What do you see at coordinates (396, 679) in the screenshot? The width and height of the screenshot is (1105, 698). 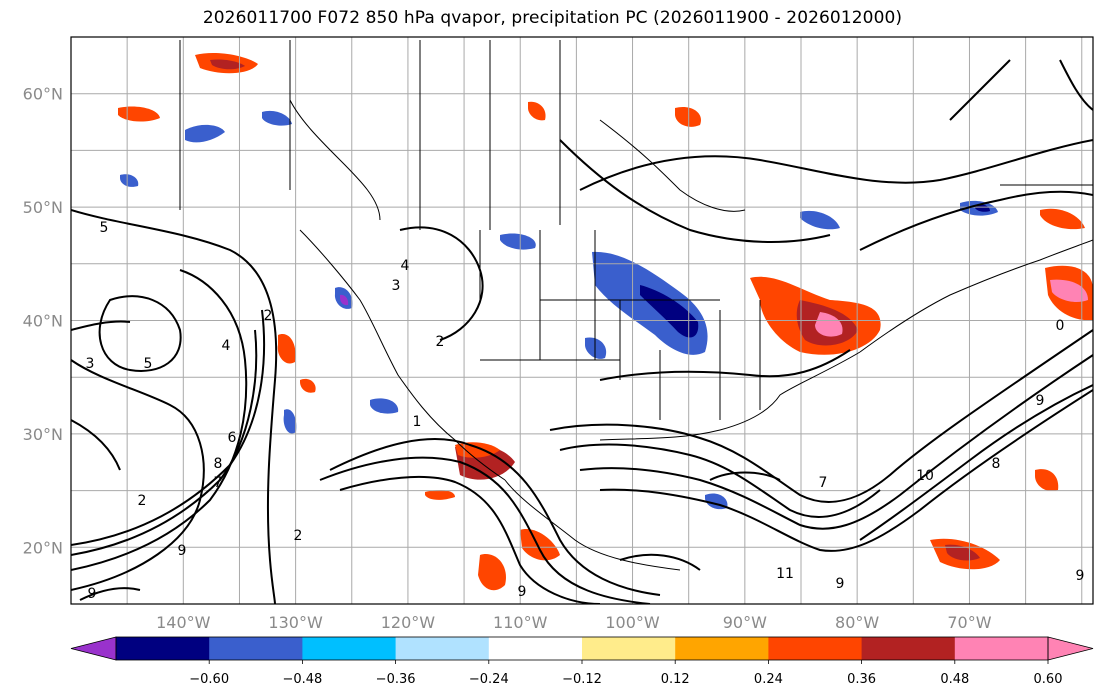 I see `colorbar-tick-label: −0.36` at bounding box center [396, 679].